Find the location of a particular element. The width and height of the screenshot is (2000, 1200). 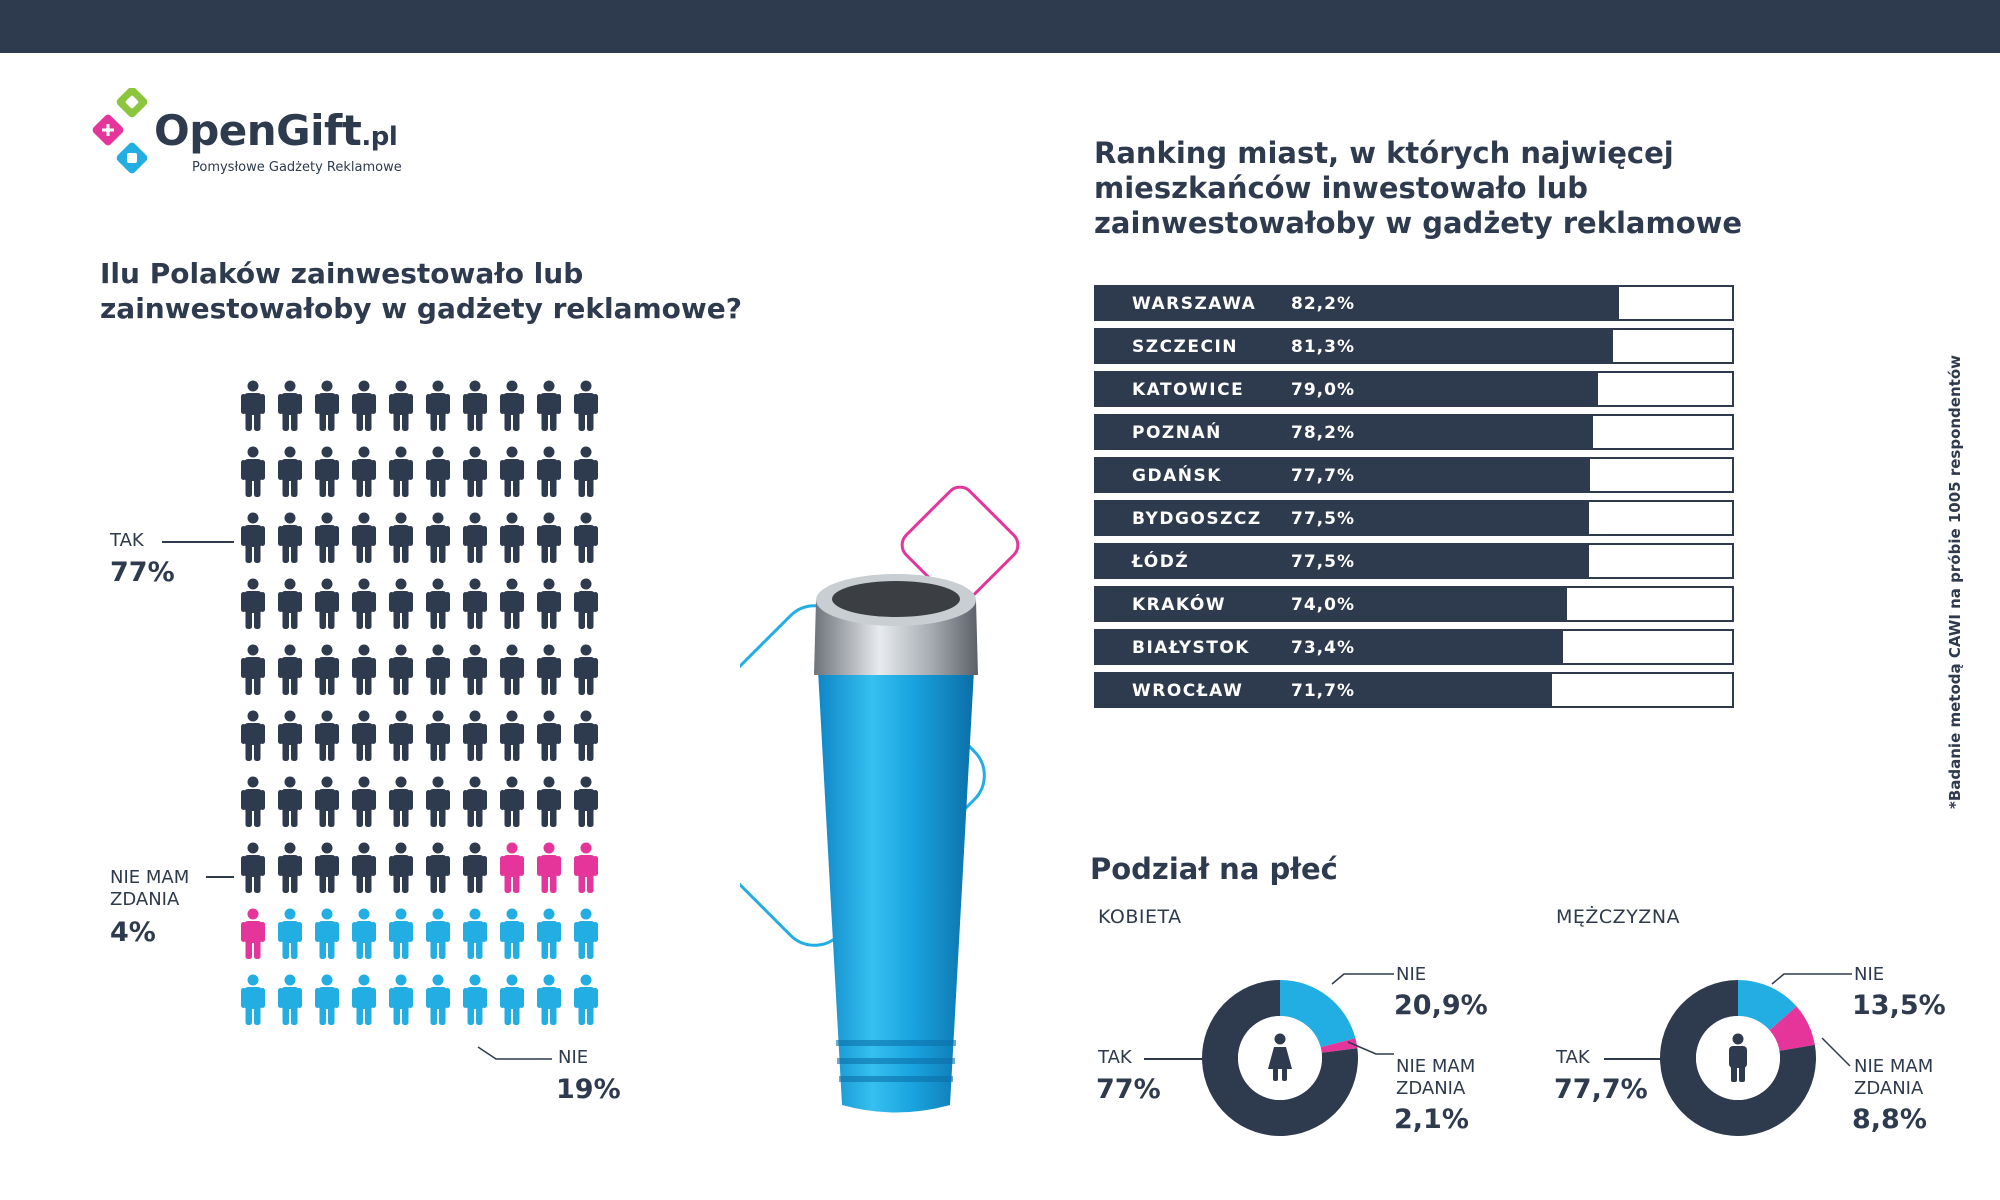

rank-city: KATOWICE is located at coordinates (1188, 390).